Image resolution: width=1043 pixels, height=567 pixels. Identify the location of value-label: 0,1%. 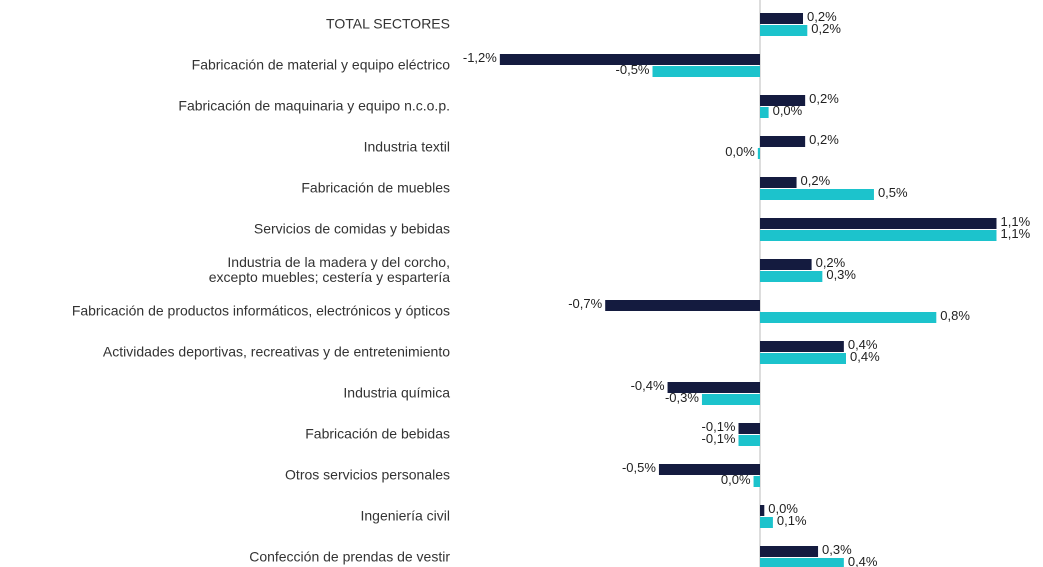
(792, 520).